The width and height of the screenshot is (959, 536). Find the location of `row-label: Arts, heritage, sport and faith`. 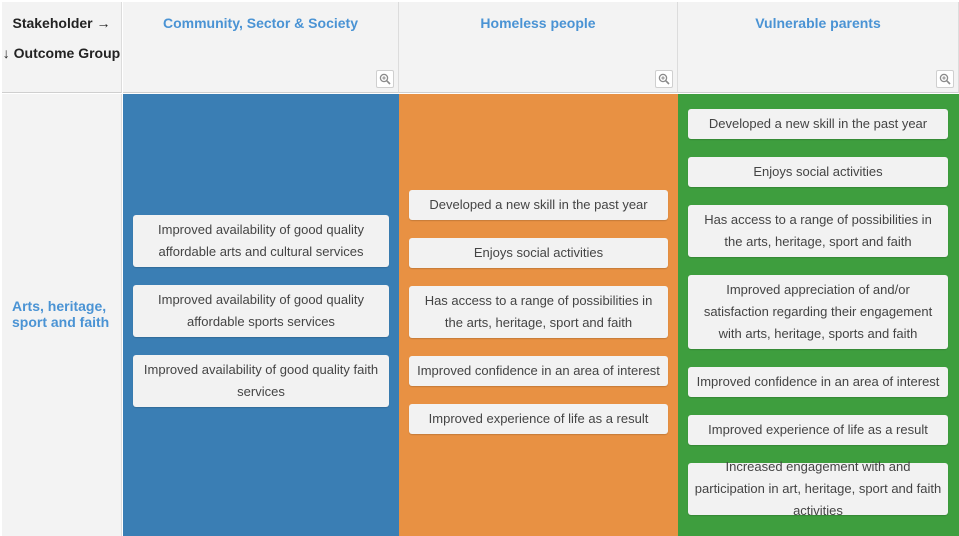

row-label: Arts, heritage, sport and faith is located at coordinates (61, 314).